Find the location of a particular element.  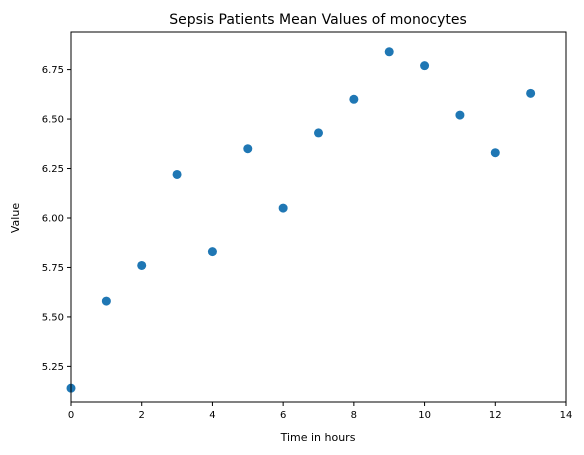

y-axis-ticks: 5.25 5.50 5.75 6.00 6.25 6.50 6.75 is located at coordinates (56, 219).